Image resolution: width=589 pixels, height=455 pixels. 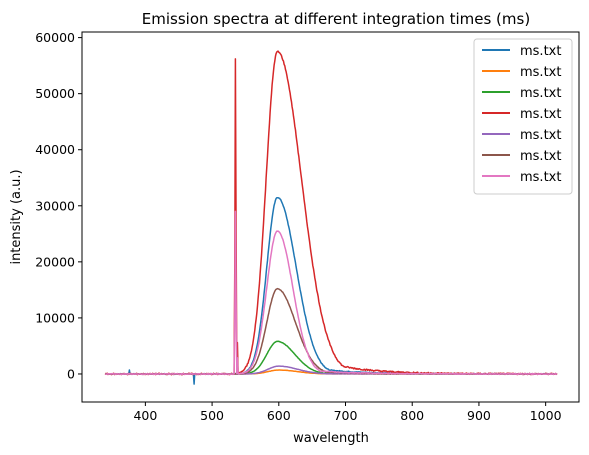 What do you see at coordinates (71, 373) in the screenshot?
I see `y-tick-label: 0` at bounding box center [71, 373].